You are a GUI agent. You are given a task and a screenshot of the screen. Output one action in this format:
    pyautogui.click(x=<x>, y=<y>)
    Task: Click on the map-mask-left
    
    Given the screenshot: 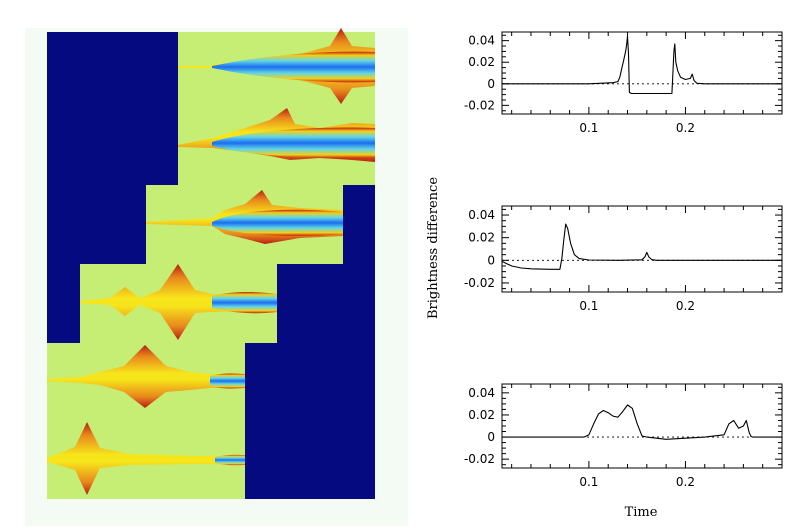 What is the action you would take?
    pyautogui.click(x=112, y=187)
    